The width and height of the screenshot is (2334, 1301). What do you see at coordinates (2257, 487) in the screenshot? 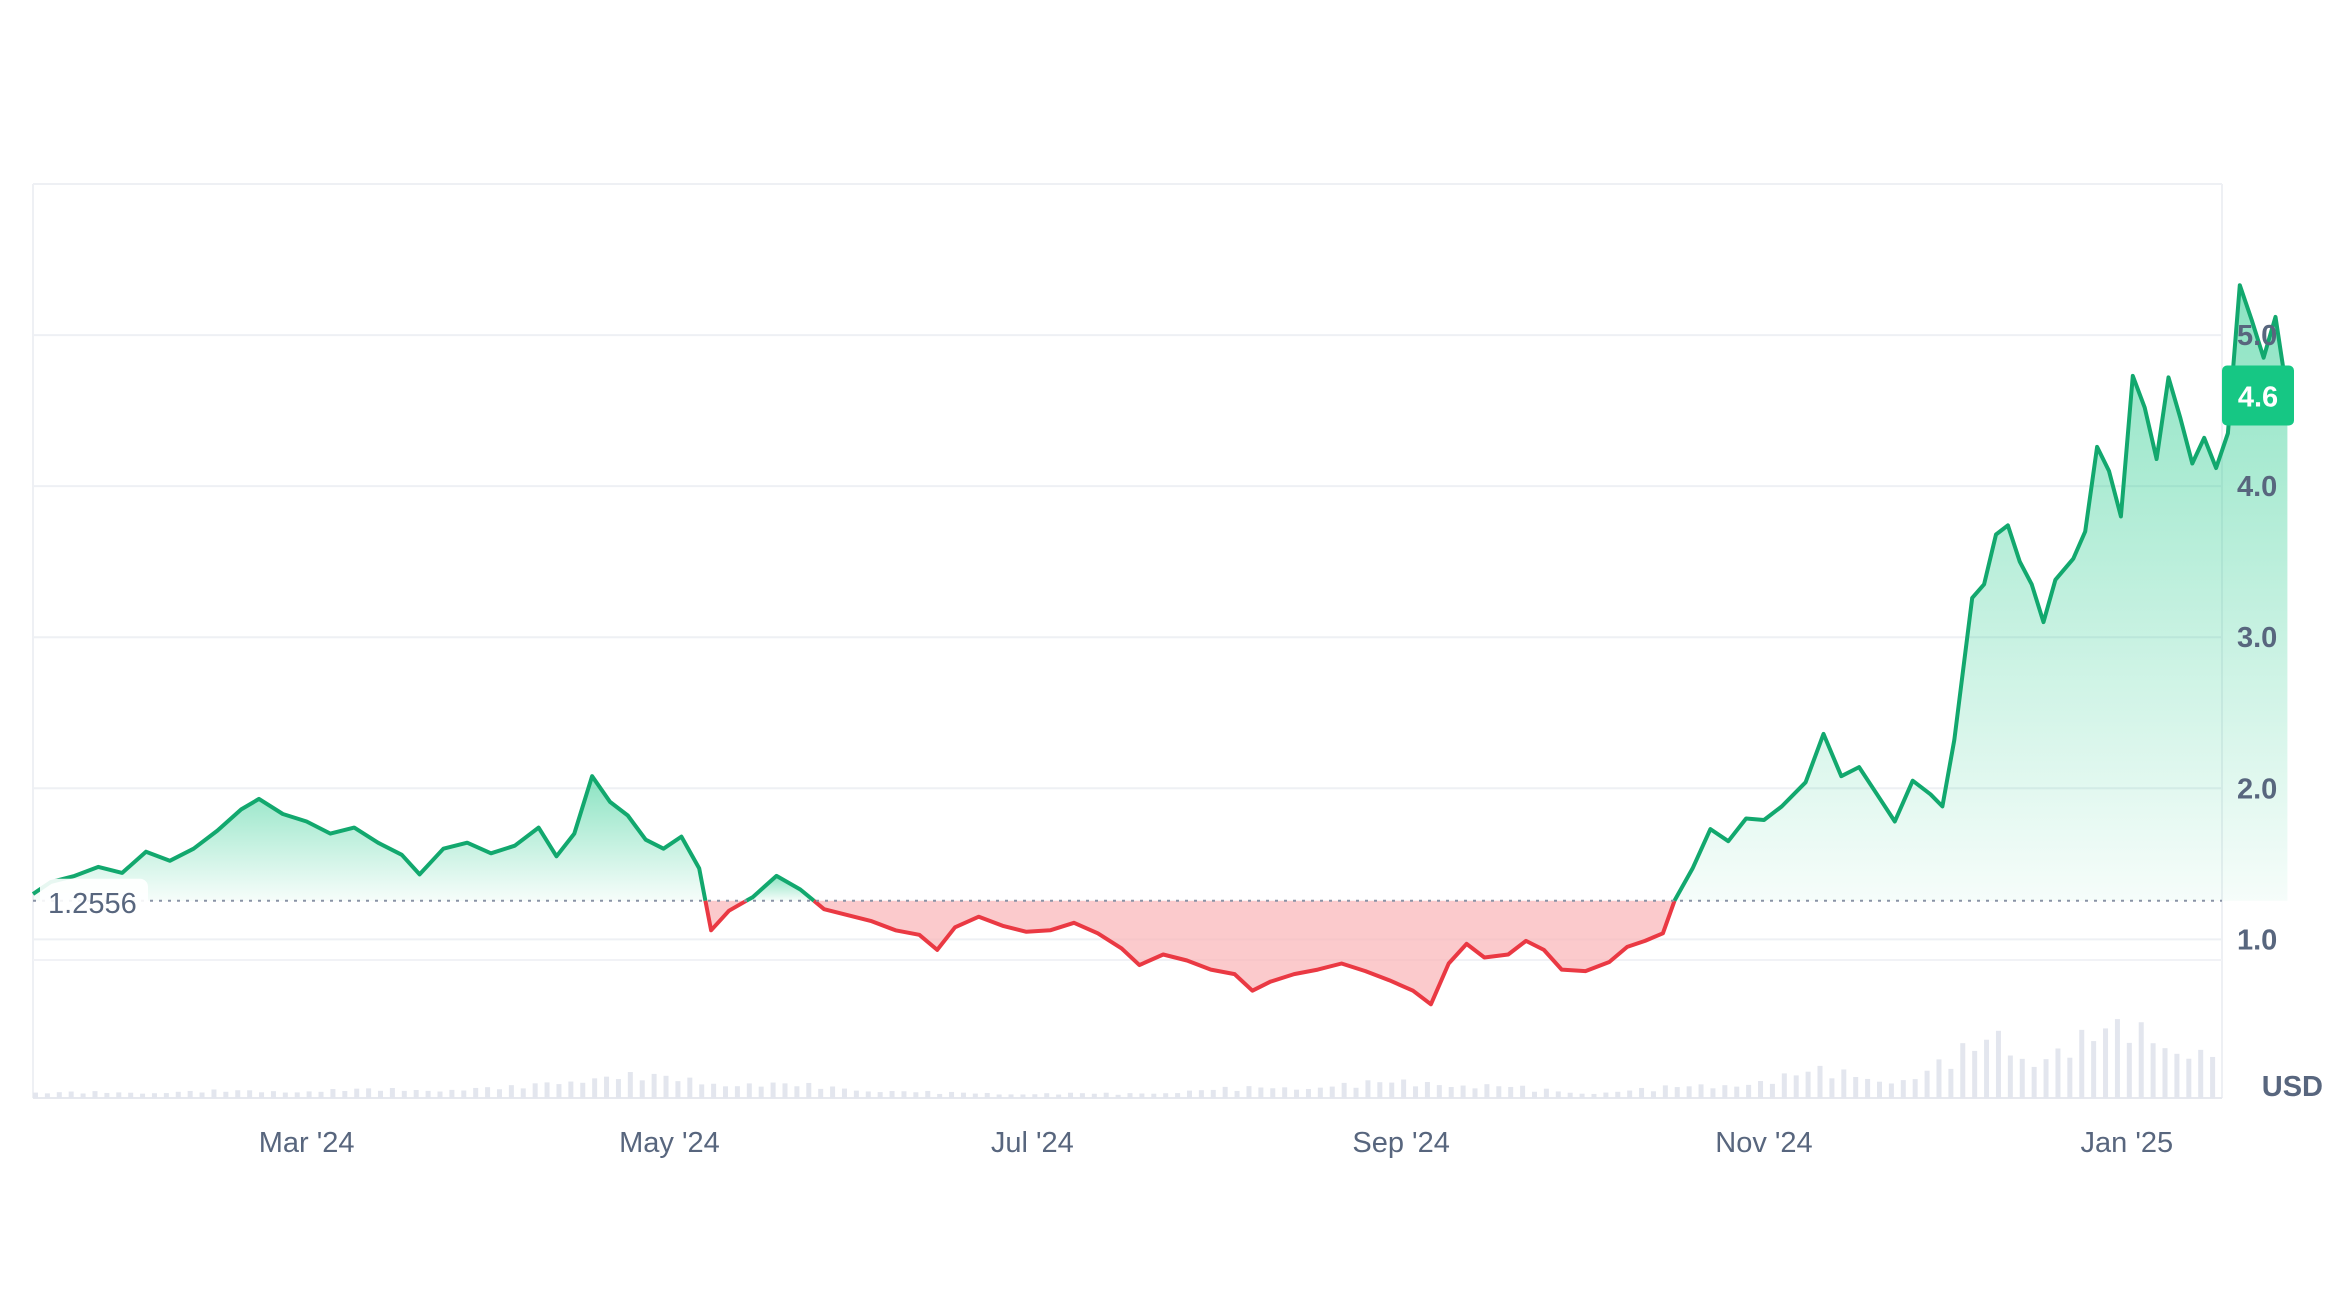
I see `y-tick-label: 4.0` at bounding box center [2257, 487].